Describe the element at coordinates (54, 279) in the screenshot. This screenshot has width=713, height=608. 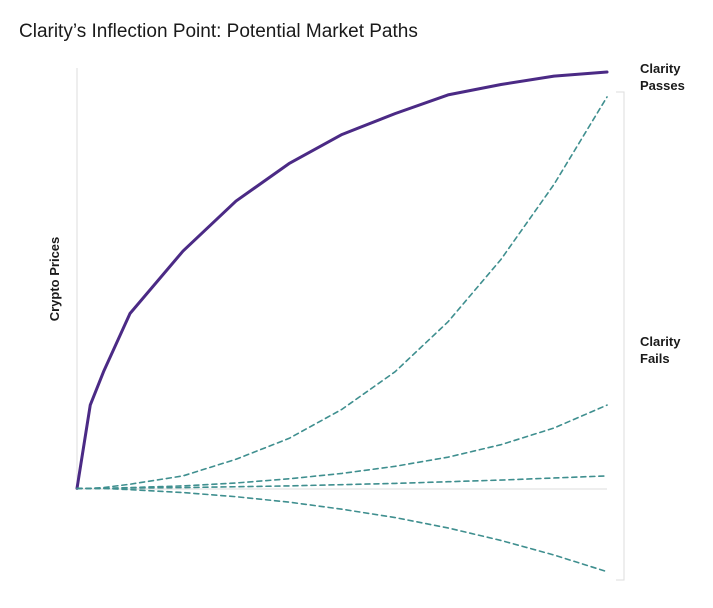
I see `y-axis-label: Crypto Prices` at that location.